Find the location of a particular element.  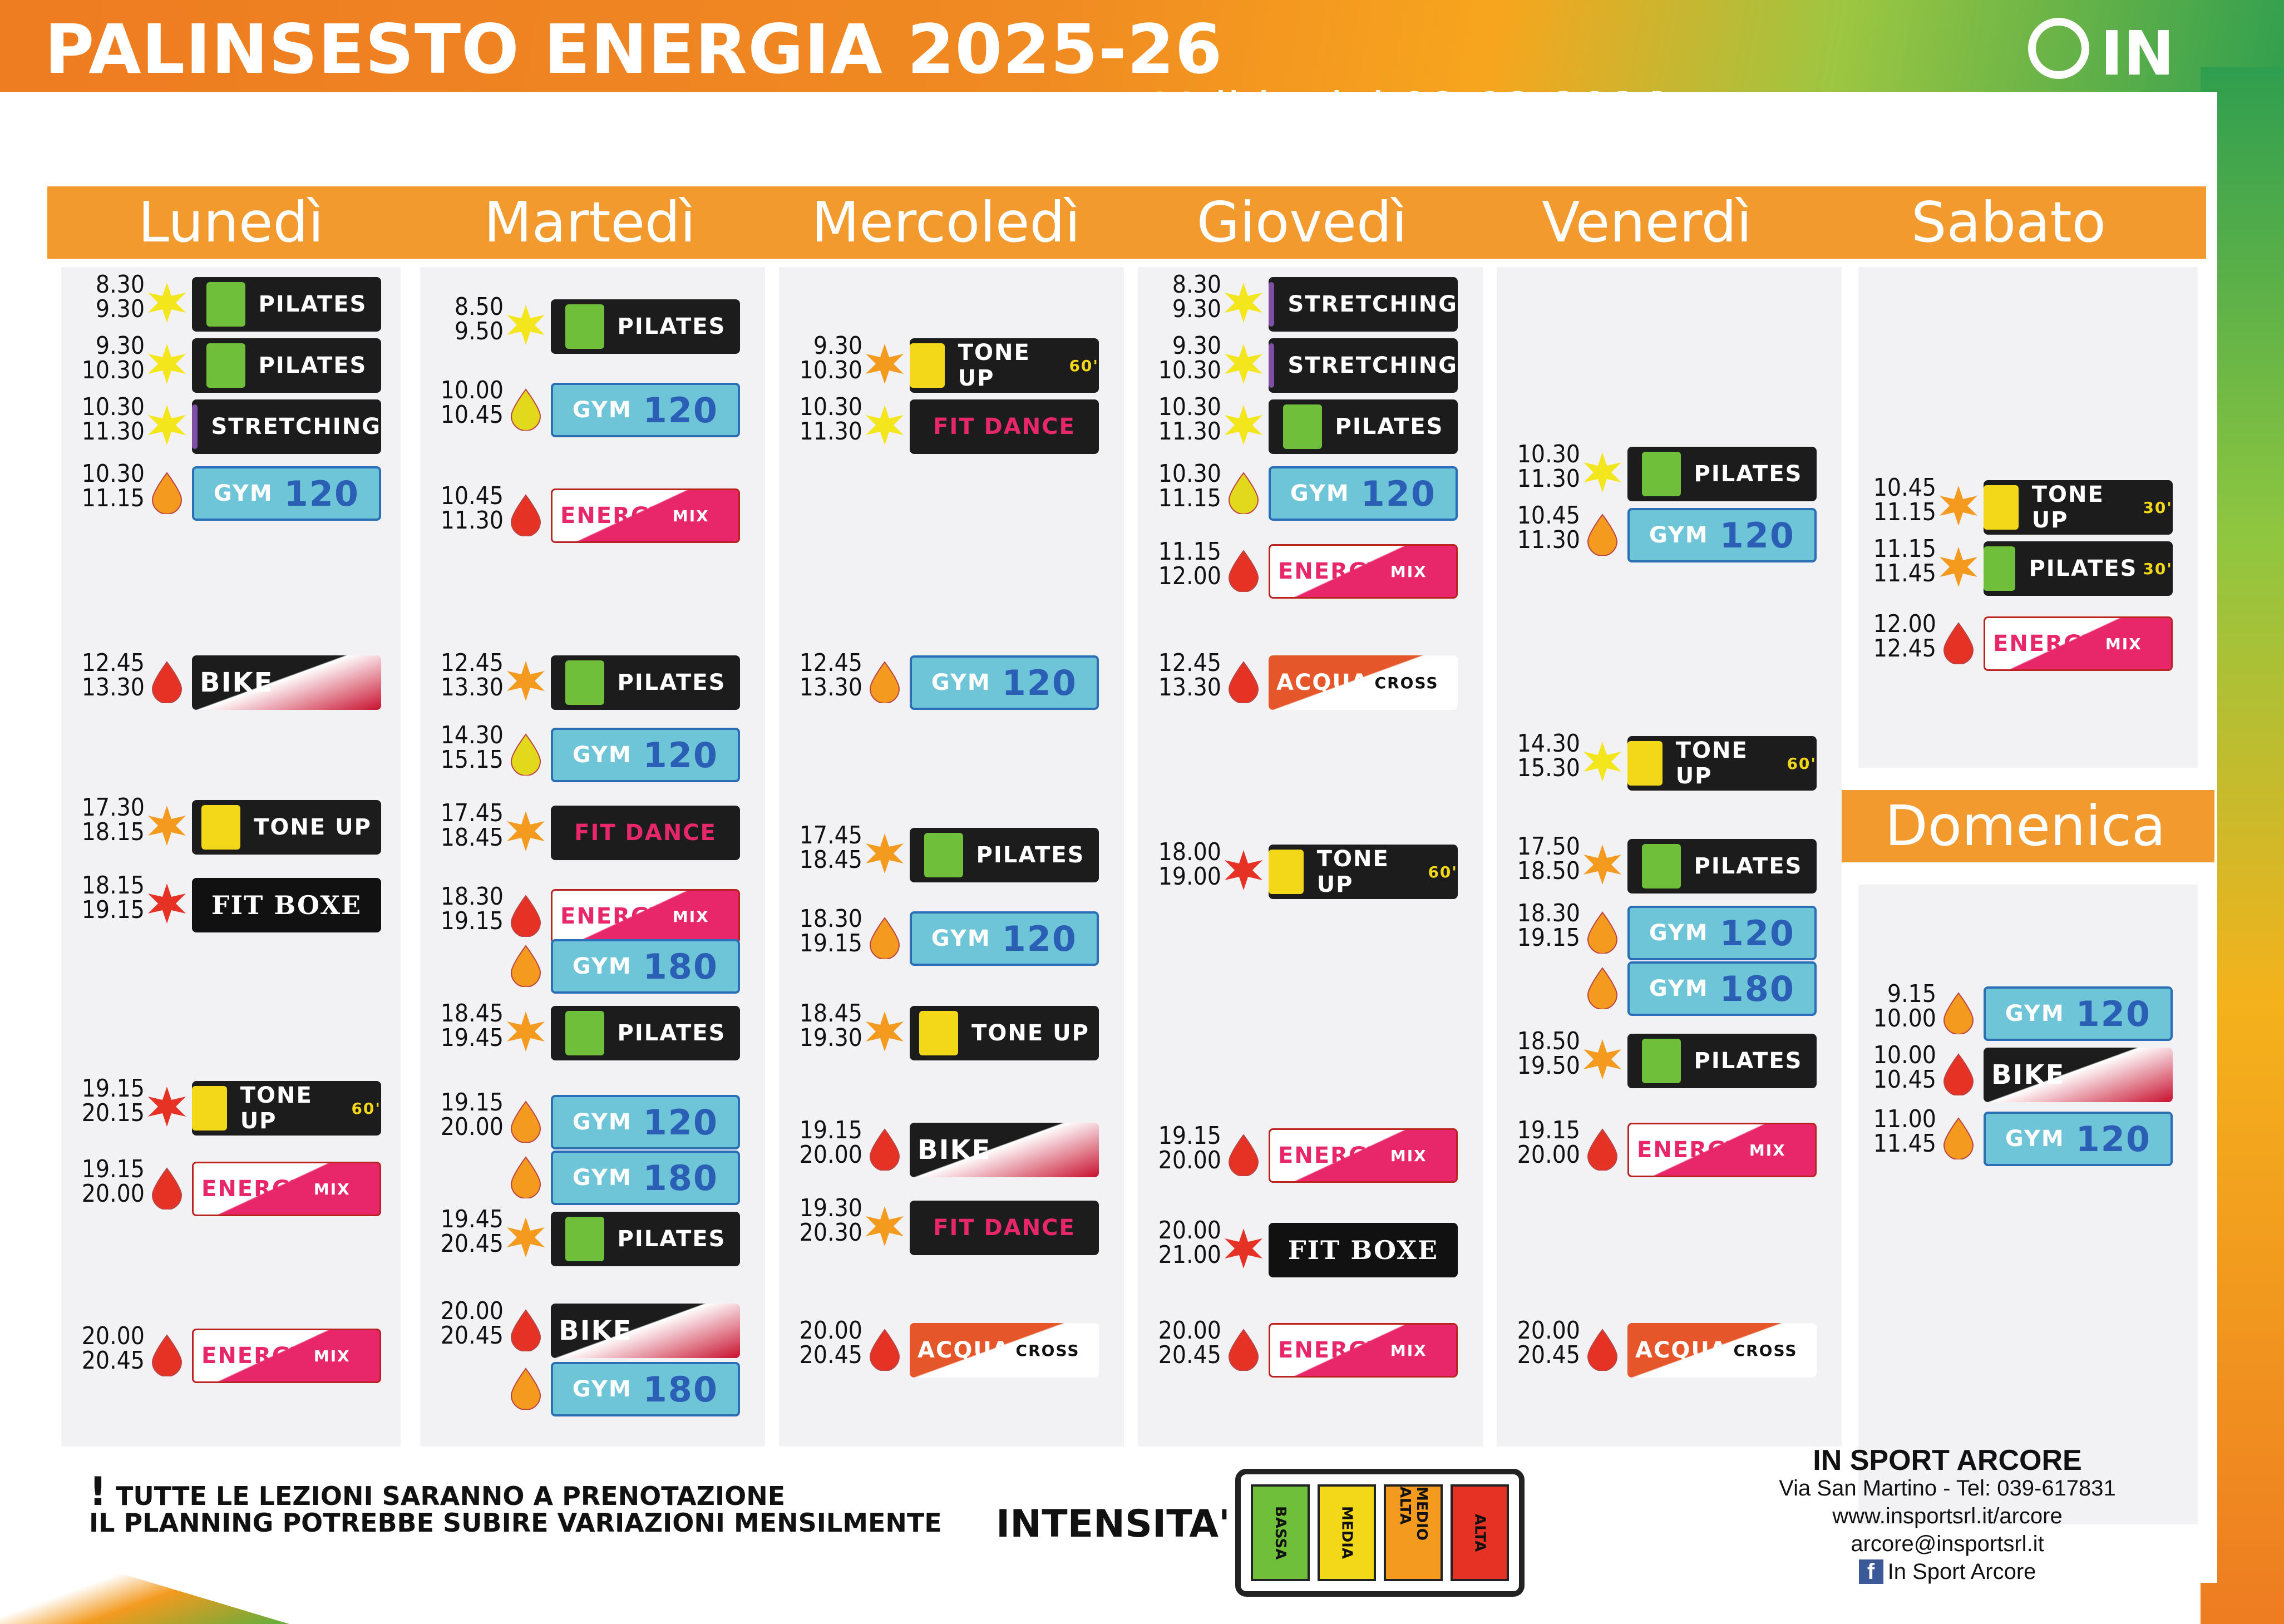

schedule-slot: 9.15 10.00 GYM 120 is located at coordinates (2030, 1012).